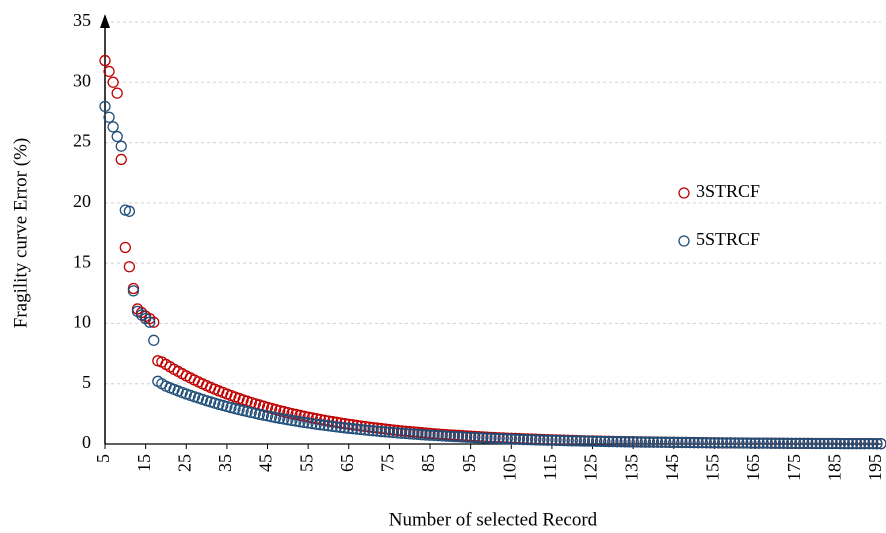 This screenshot has height=533, width=886. I want to click on x-tick-label: 195, so click(875, 467).